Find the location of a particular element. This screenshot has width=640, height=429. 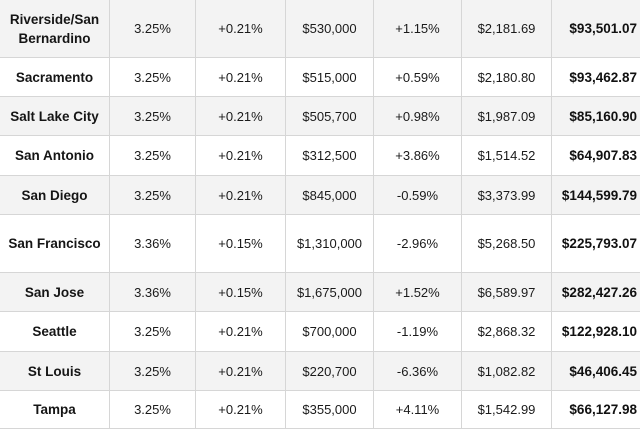

income-cell: $225,793.07 is located at coordinates (596, 244).